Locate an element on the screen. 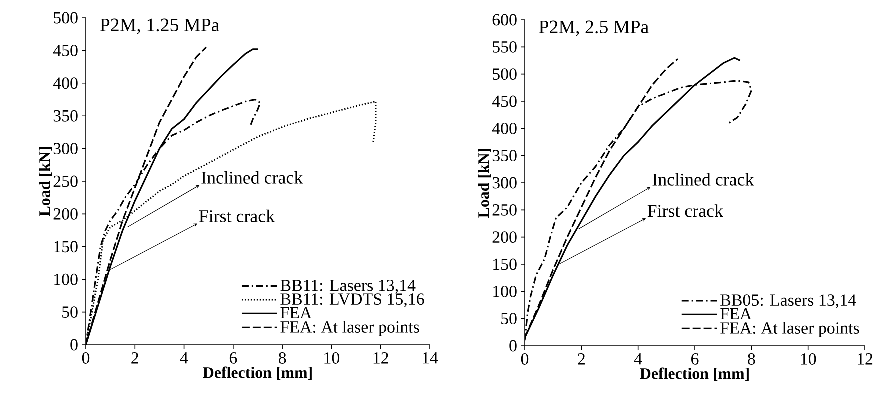 This screenshot has height=408, width=876. chart-title: P2M, 2.5 MPa is located at coordinates (594, 28).